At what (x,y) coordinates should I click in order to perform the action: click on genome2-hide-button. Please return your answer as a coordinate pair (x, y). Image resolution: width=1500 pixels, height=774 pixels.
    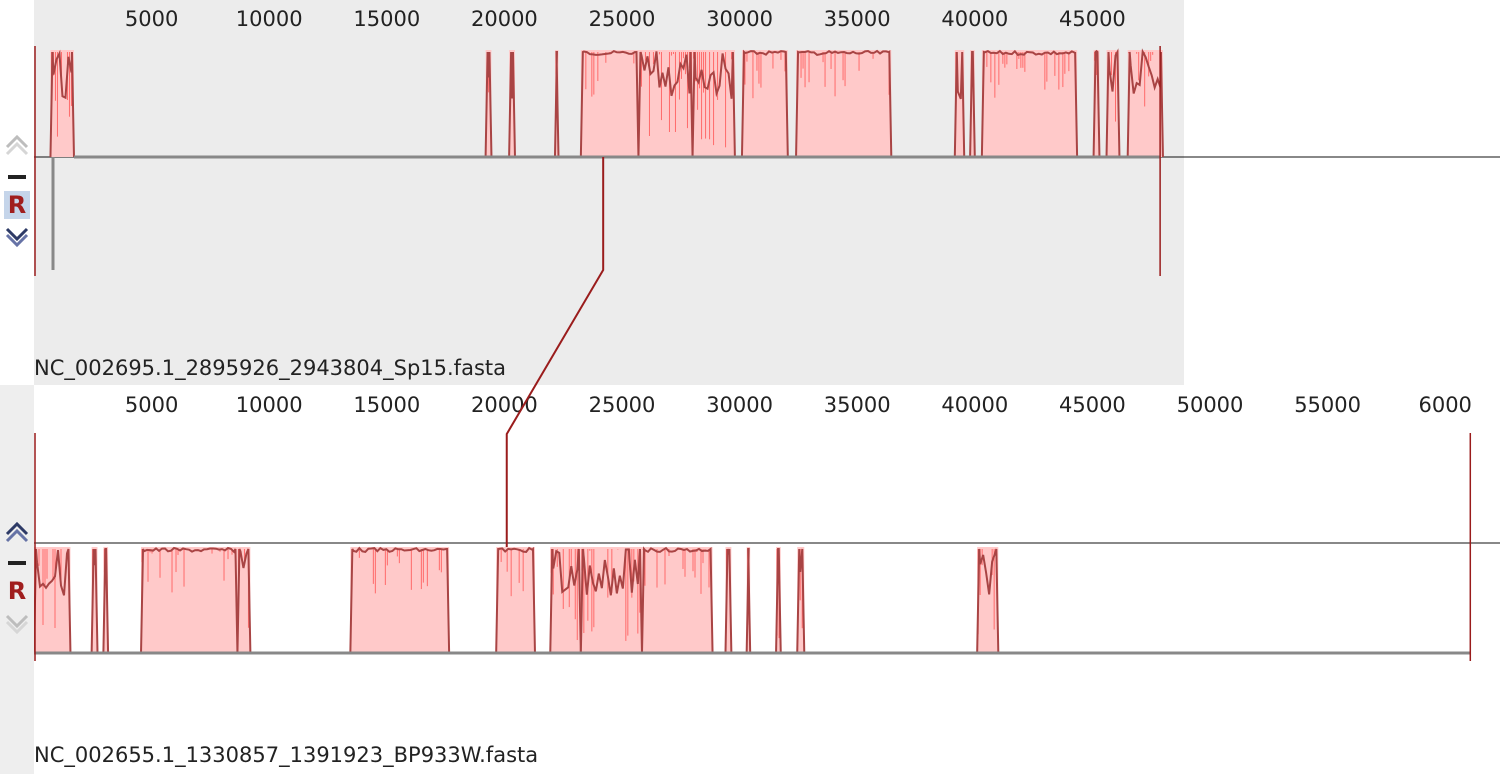
    Looking at the image, I should click on (17, 563).